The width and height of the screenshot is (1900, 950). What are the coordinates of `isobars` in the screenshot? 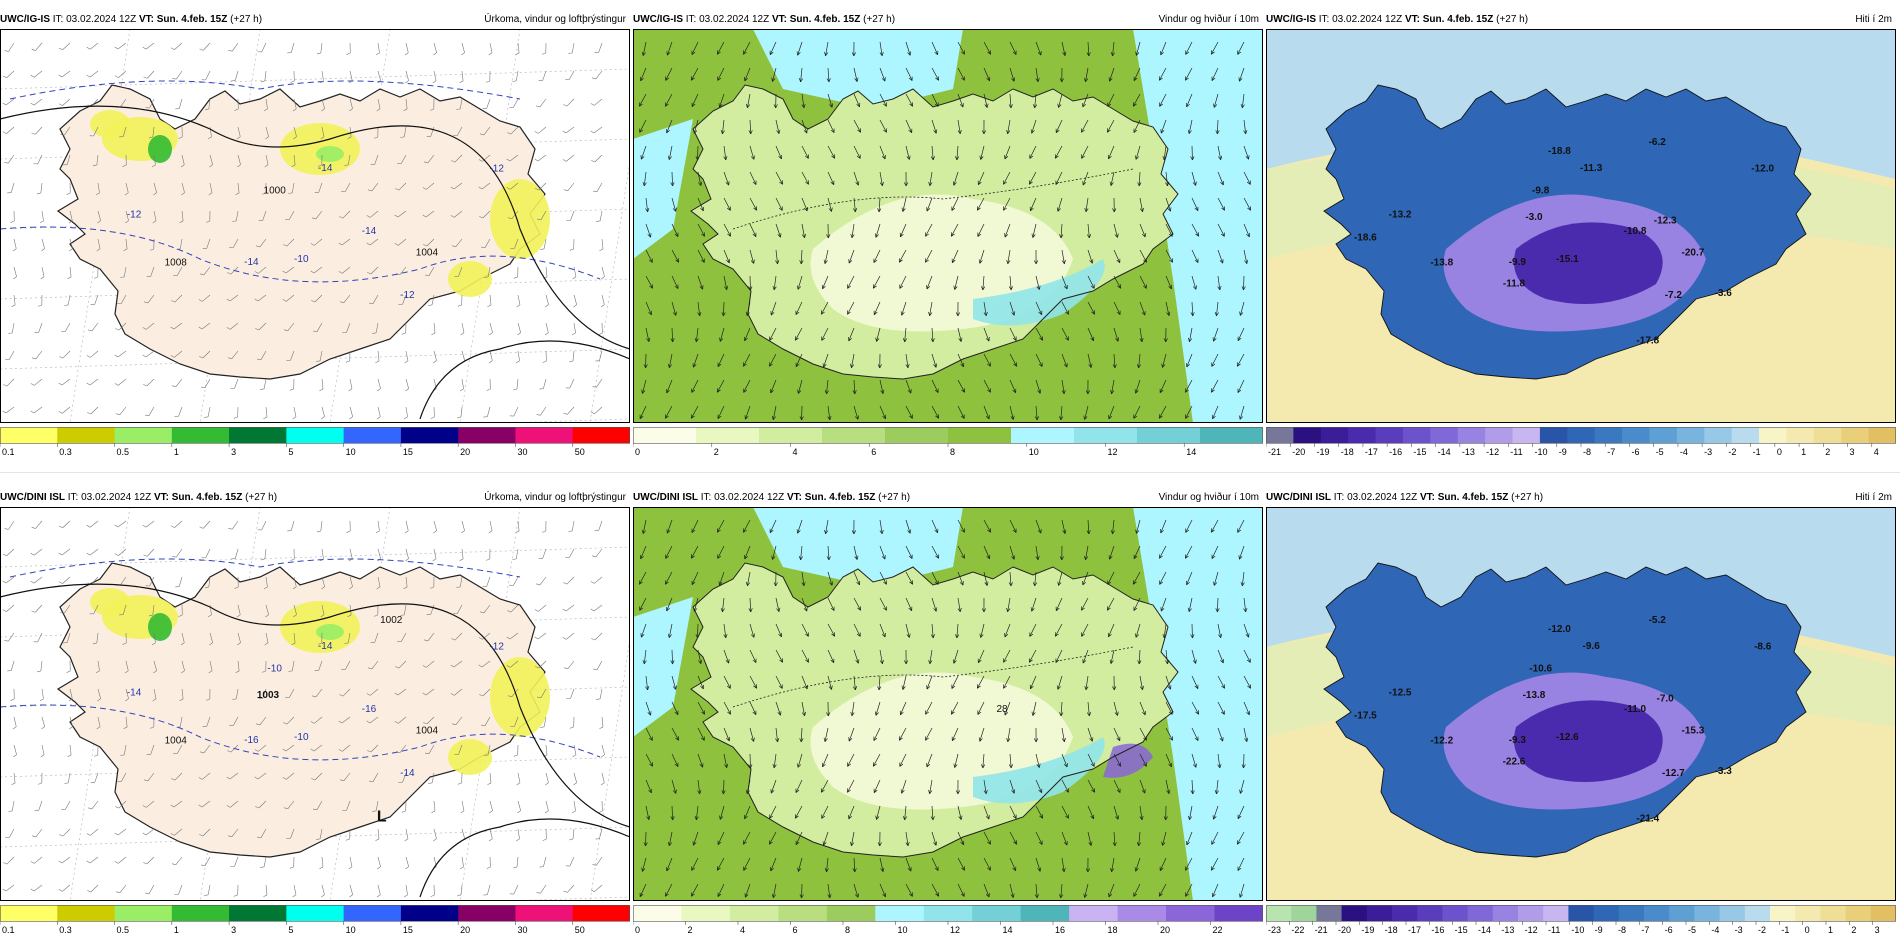 It's located at (315, 740).